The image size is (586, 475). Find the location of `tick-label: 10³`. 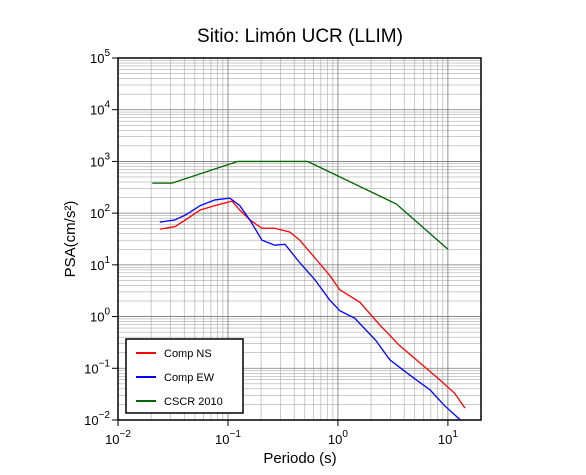

tick-label: 10³ is located at coordinates (100, 160).